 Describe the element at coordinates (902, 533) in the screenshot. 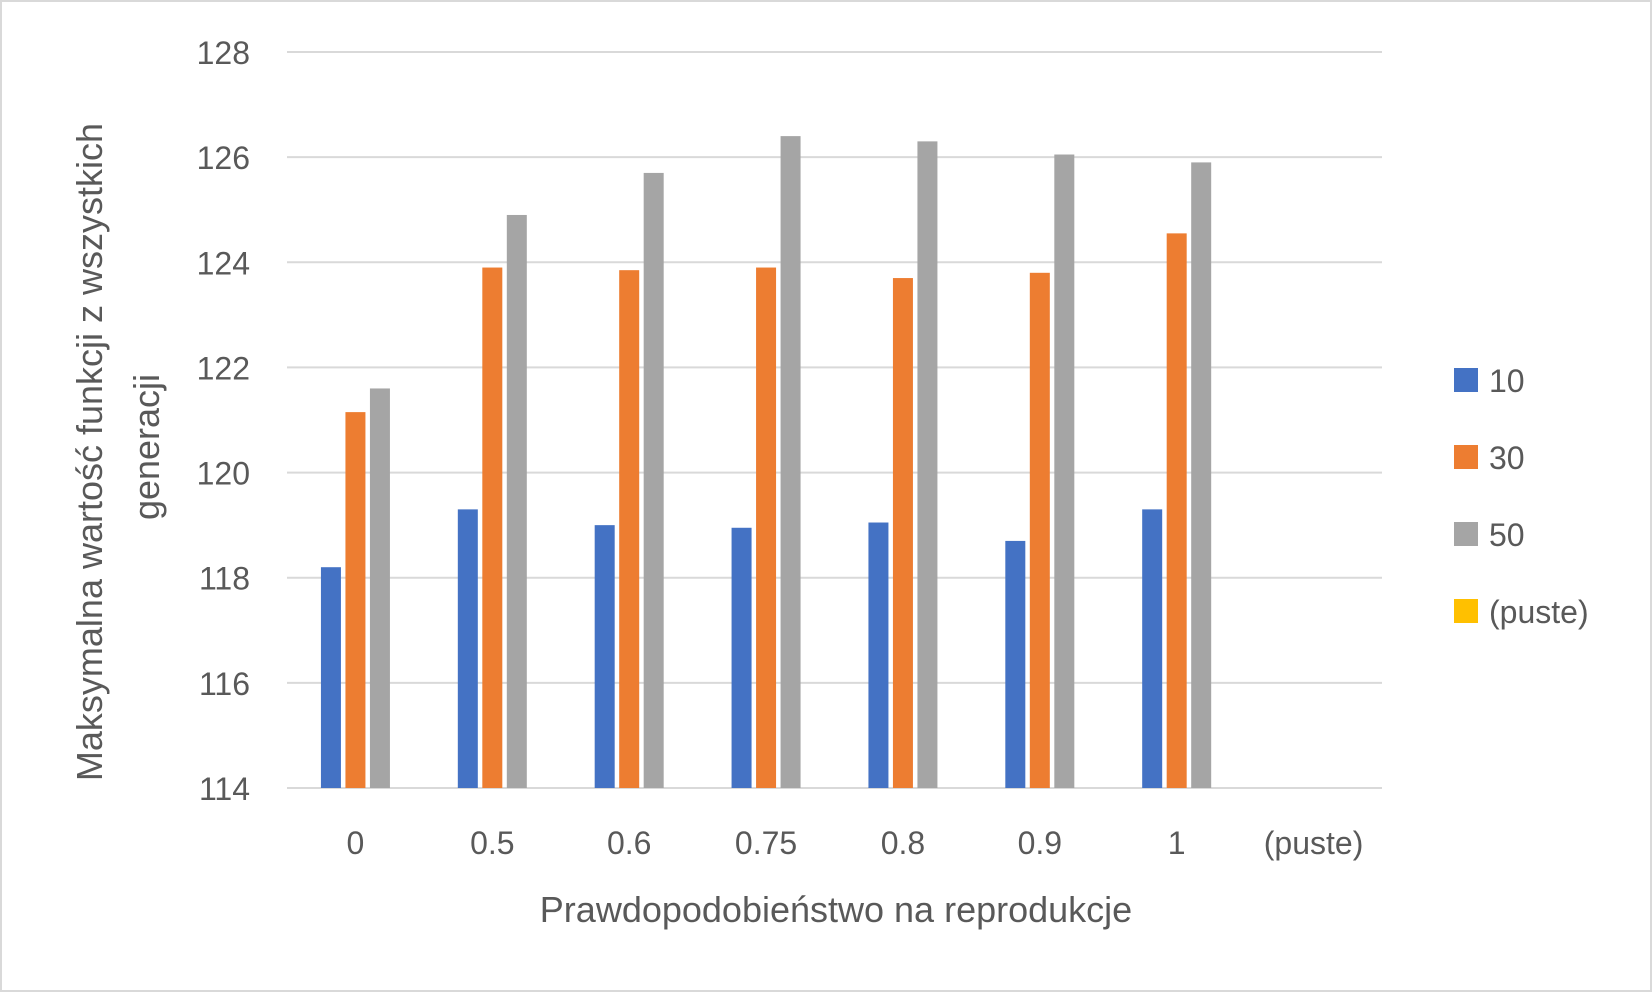

I see `bar-30-0.8` at that location.